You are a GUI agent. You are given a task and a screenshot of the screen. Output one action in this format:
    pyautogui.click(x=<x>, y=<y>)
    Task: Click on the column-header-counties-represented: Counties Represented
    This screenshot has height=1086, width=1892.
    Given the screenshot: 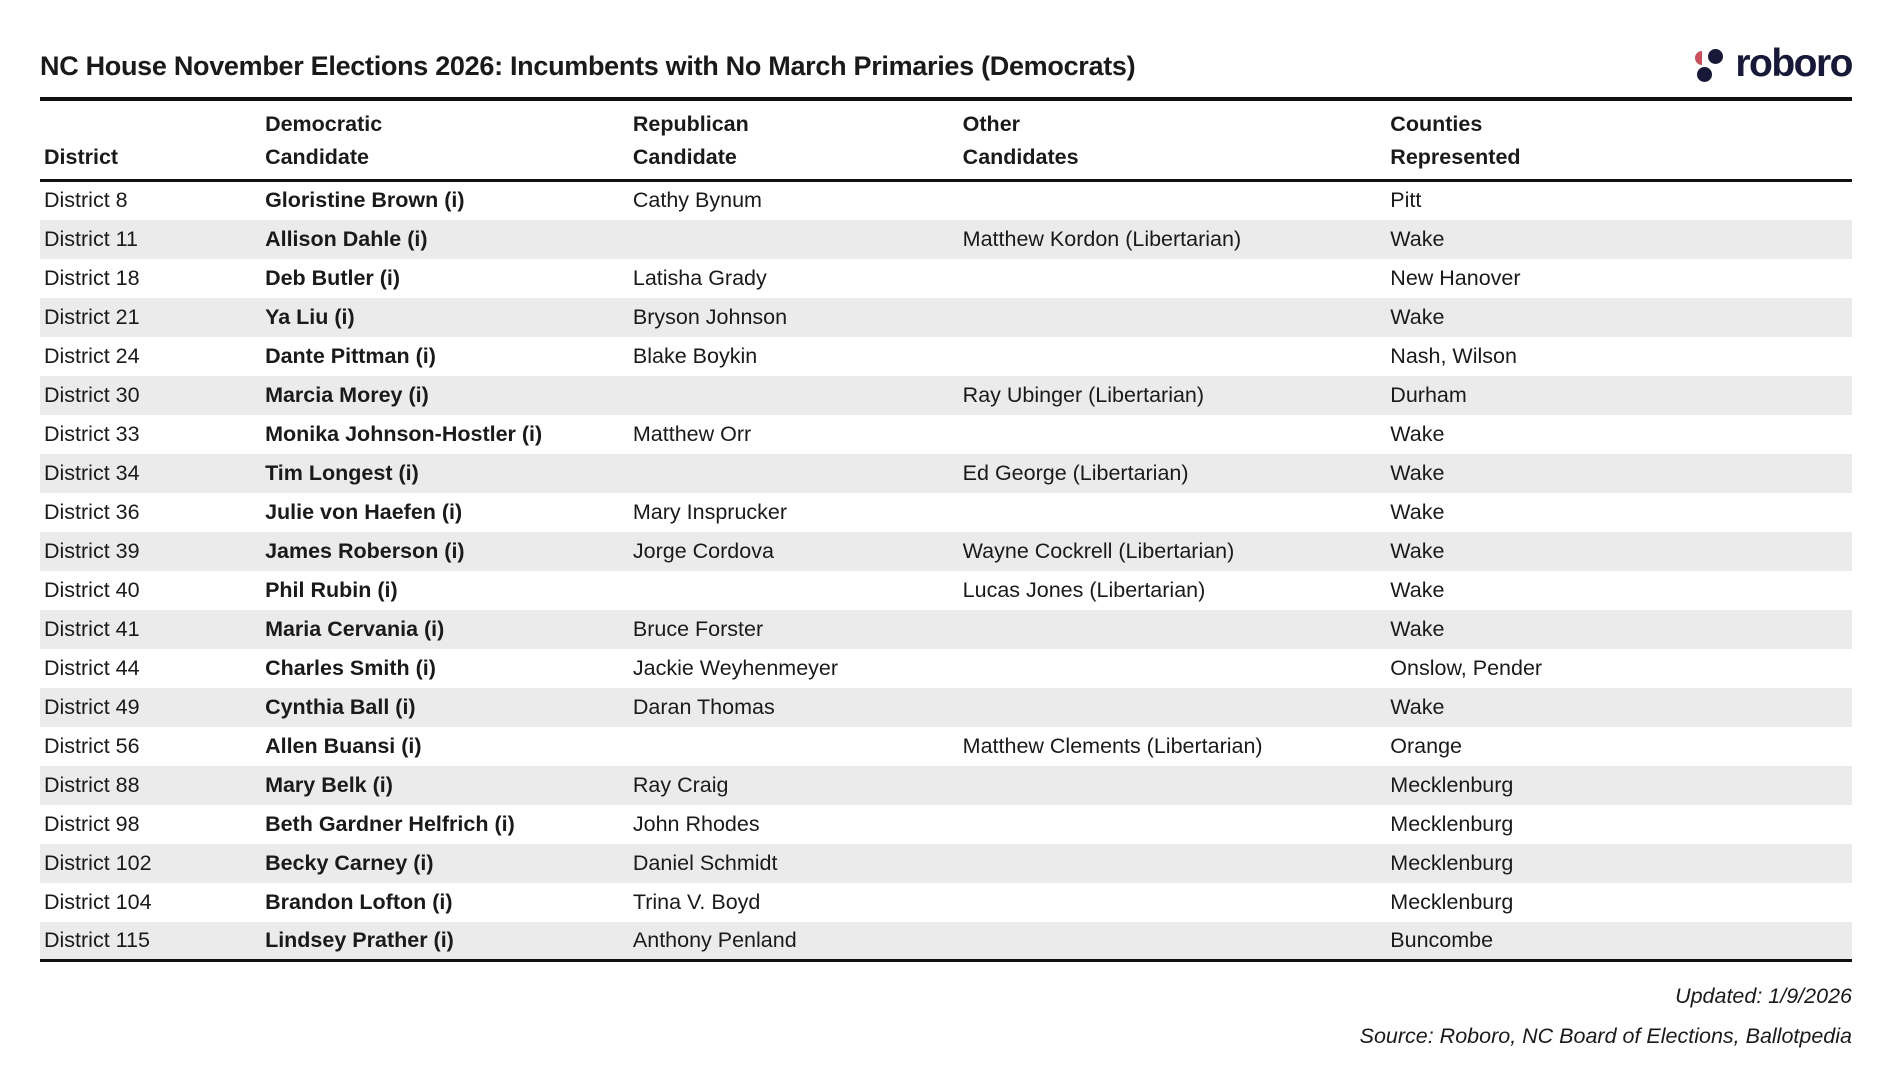 What is the action you would take?
    pyautogui.click(x=1619, y=141)
    